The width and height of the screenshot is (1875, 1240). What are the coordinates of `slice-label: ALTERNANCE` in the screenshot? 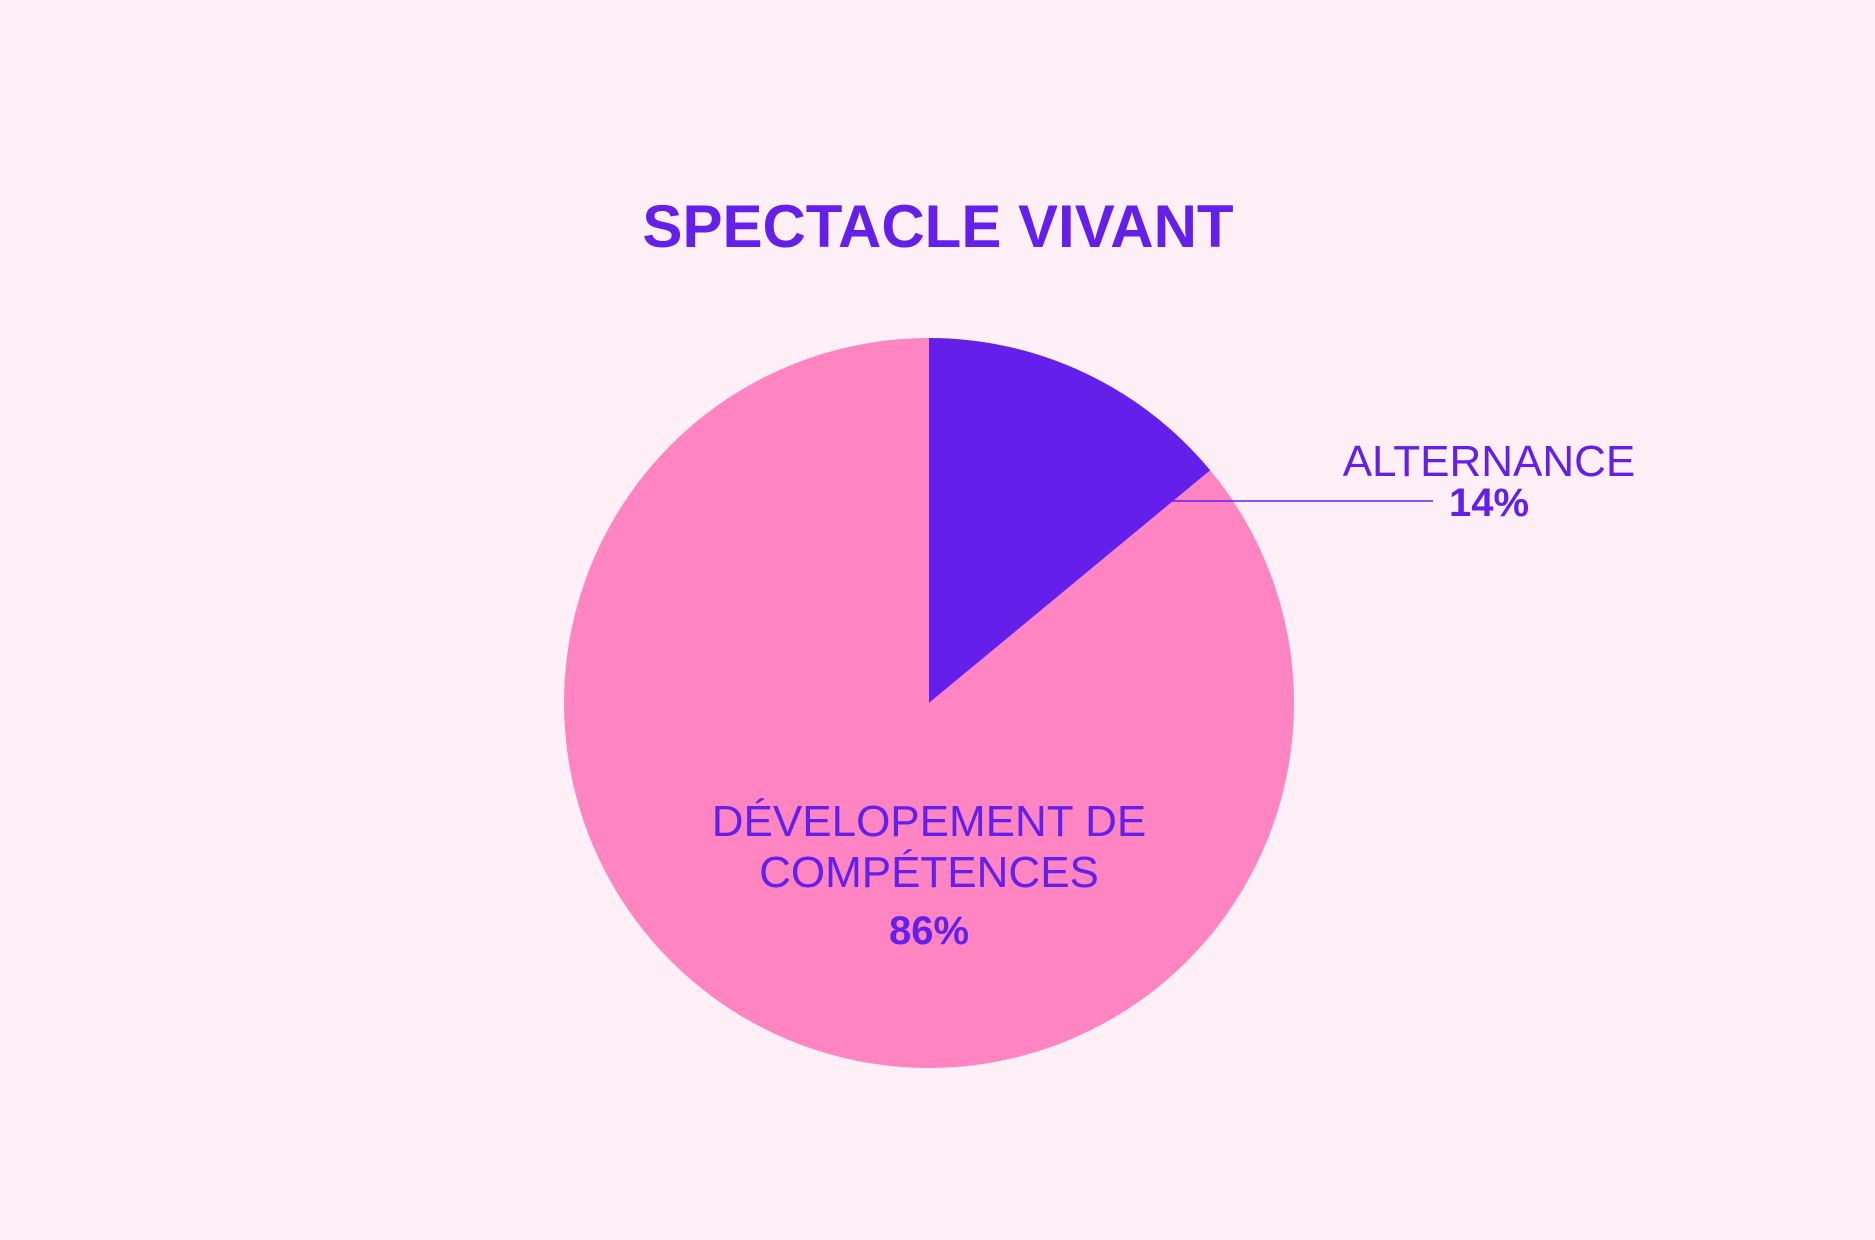 It's located at (1489, 461).